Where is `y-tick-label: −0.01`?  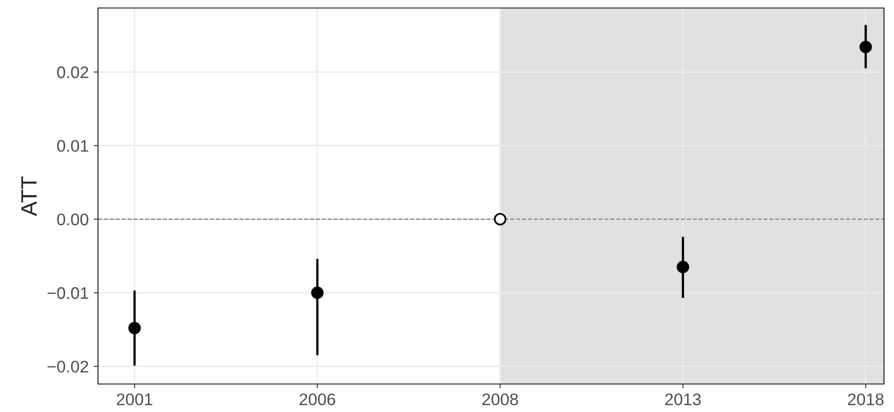
y-tick-label: −0.01 is located at coordinates (68, 293).